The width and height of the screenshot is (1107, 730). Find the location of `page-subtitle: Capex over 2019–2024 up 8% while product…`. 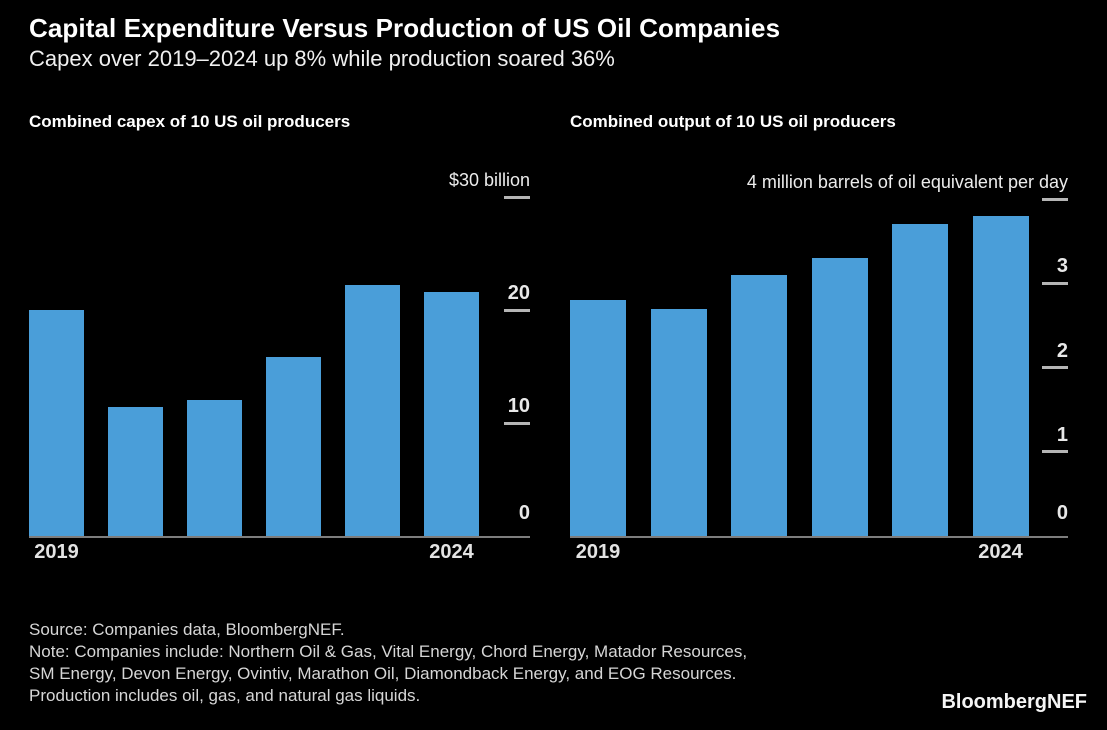

page-subtitle: Capex over 2019–2024 up 8% while product… is located at coordinates (322, 58).